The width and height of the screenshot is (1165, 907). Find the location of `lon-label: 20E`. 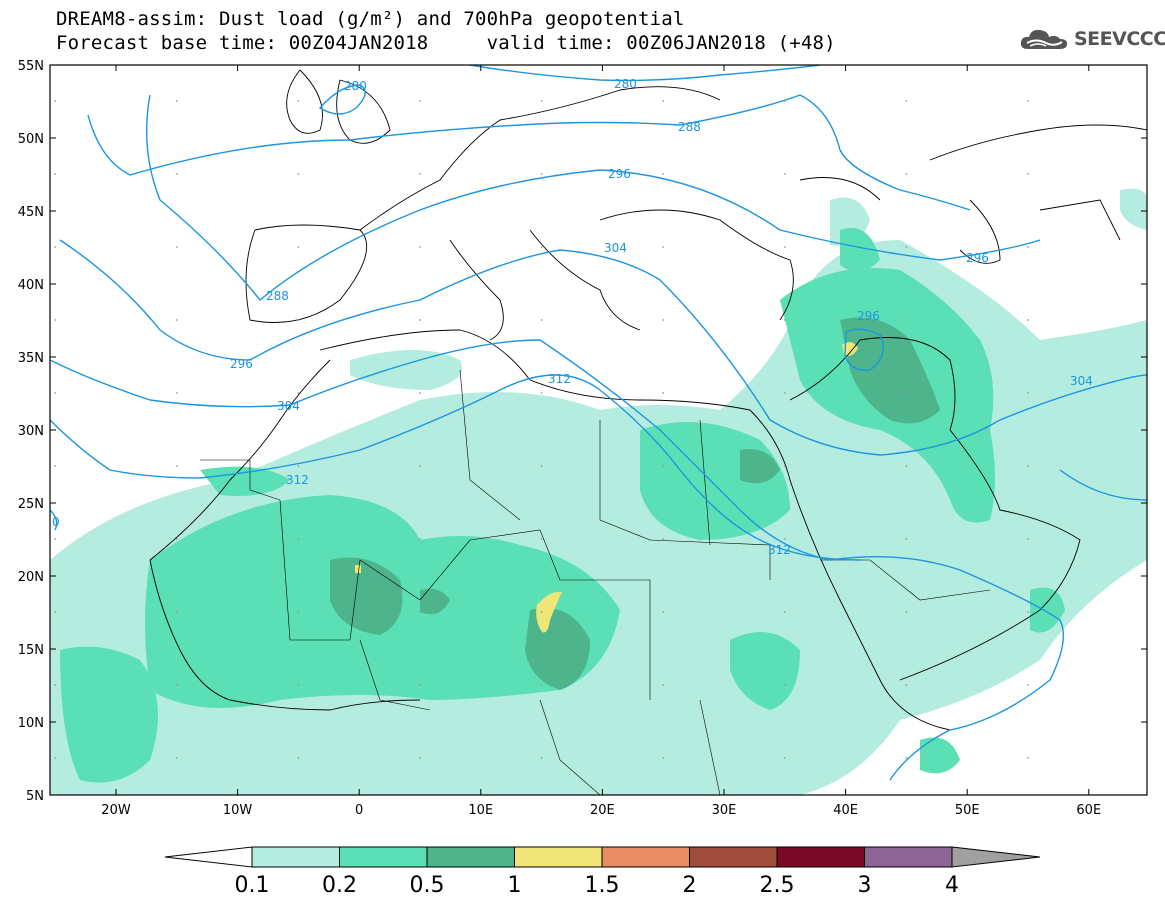

lon-label: 20E is located at coordinates (602, 810).